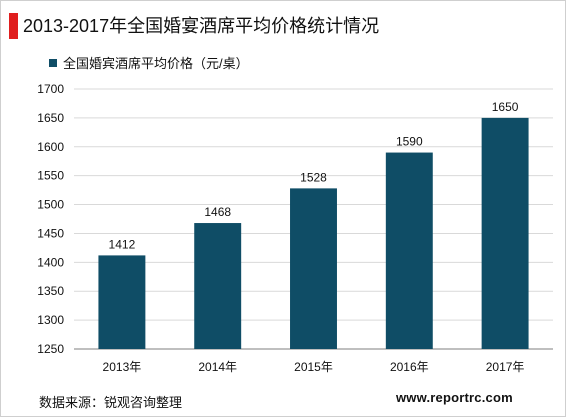 The image size is (566, 417). What do you see at coordinates (50, 118) in the screenshot?
I see `y-tick-label: 1650` at bounding box center [50, 118].